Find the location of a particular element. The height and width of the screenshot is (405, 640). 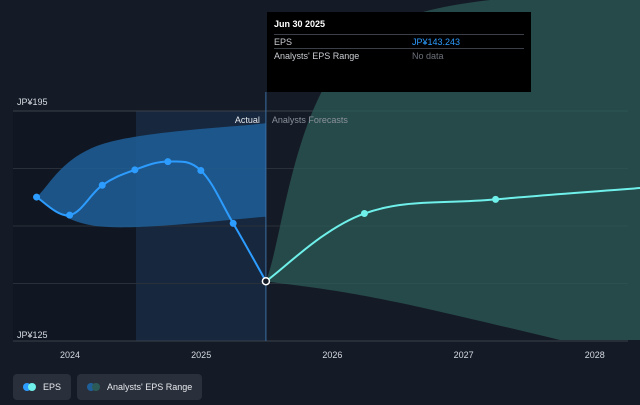

y-tick-label-bottom: JP¥125 is located at coordinates (32, 335).